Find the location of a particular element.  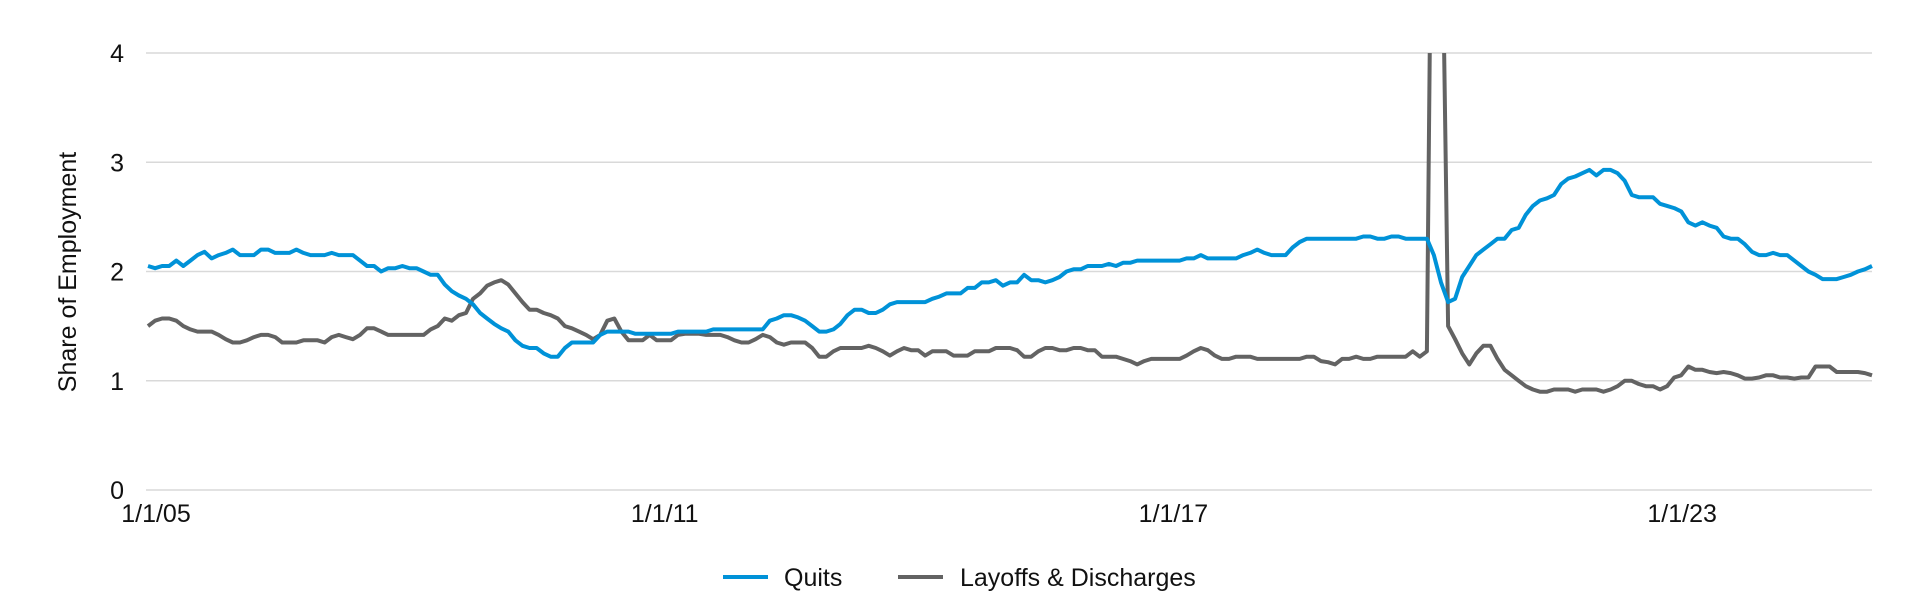

y-tick-label: 3 is located at coordinates (117, 163).